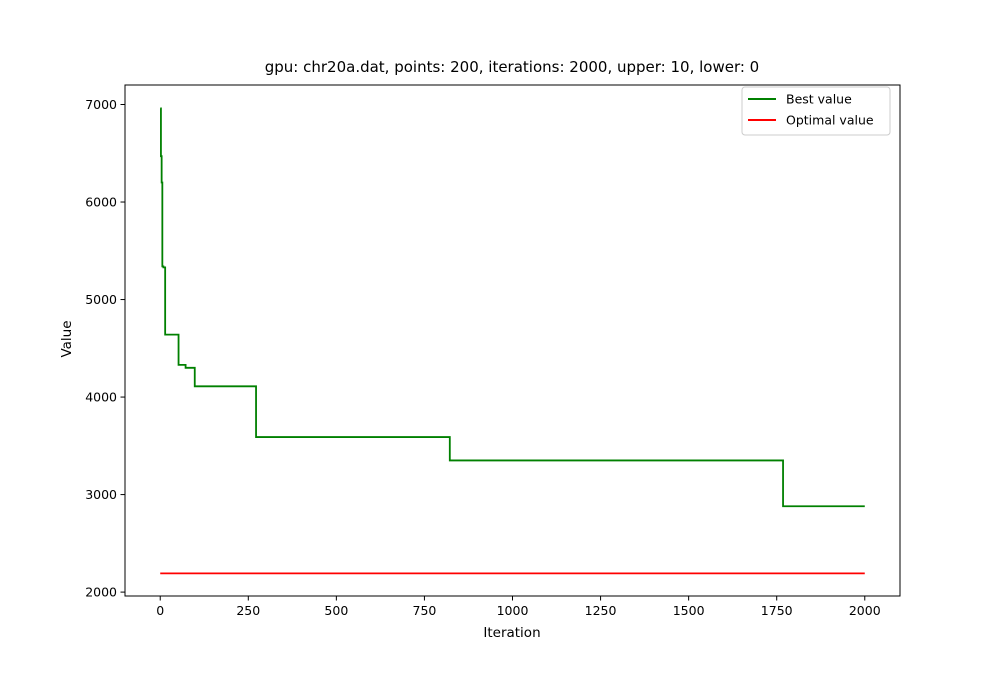 Image resolution: width=1000 pixels, height=674 pixels. What do you see at coordinates (101, 202) in the screenshot?
I see `y-tick-label-4: 6000` at bounding box center [101, 202].